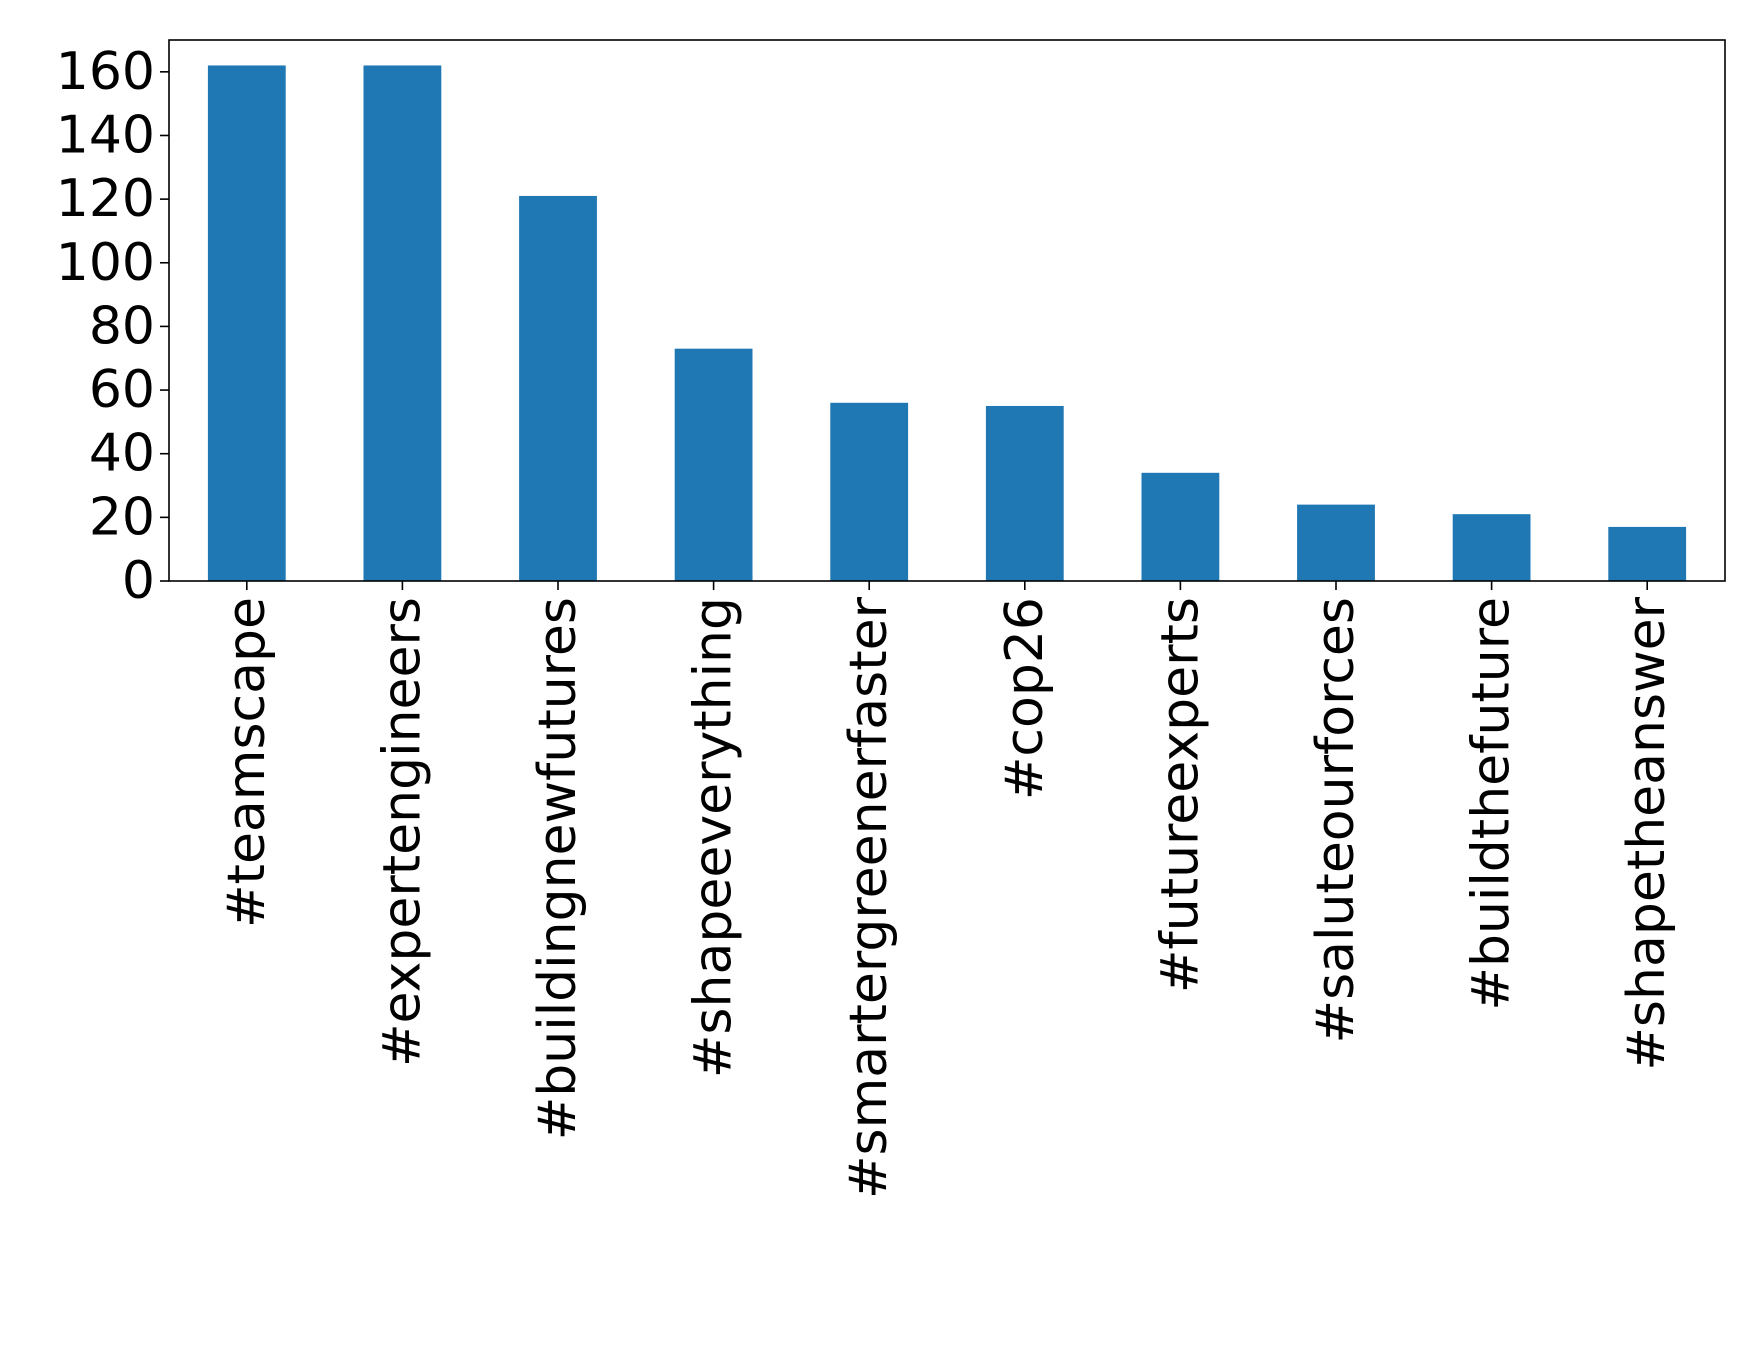 Image resolution: width=1758 pixels, height=1357 pixels. Describe the element at coordinates (1647, 833) in the screenshot. I see `x-tick-label-9: #shapetheanswer` at that location.